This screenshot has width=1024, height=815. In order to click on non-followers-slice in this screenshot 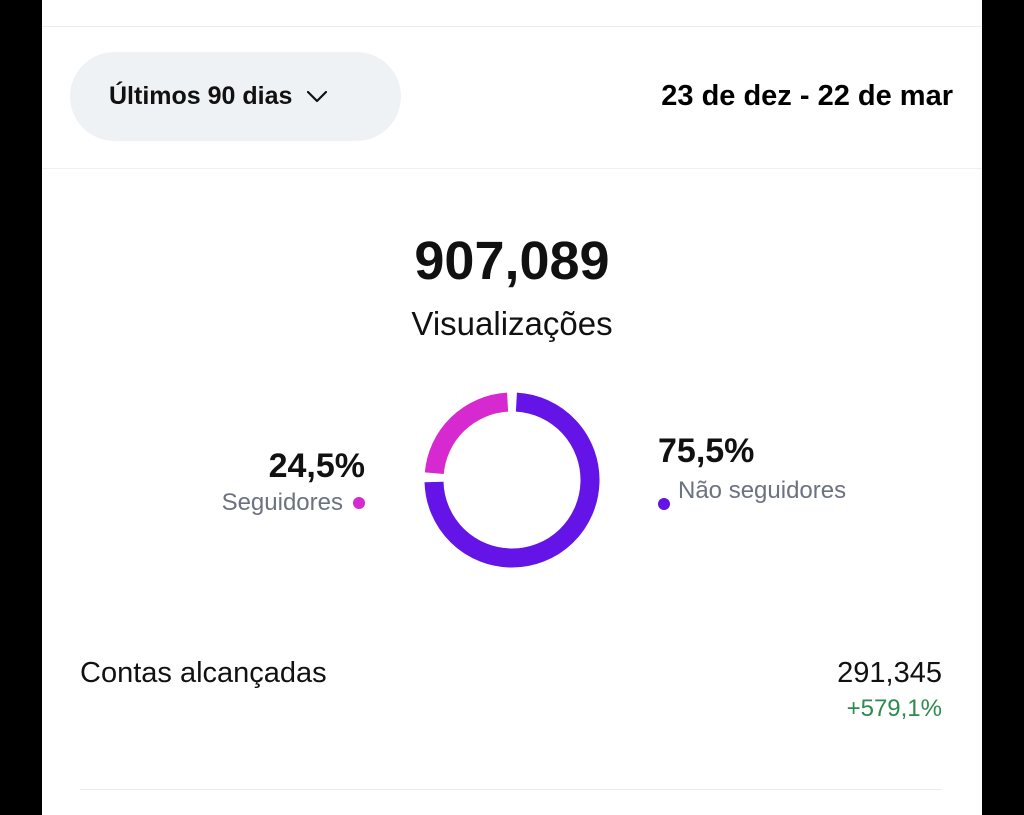, I will do `click(512, 480)`.